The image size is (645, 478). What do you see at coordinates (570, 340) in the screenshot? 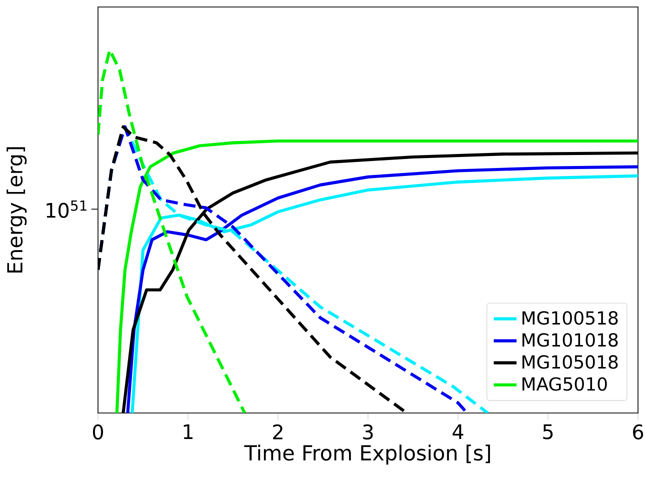
I see `legend-label: MG101018` at bounding box center [570, 340].